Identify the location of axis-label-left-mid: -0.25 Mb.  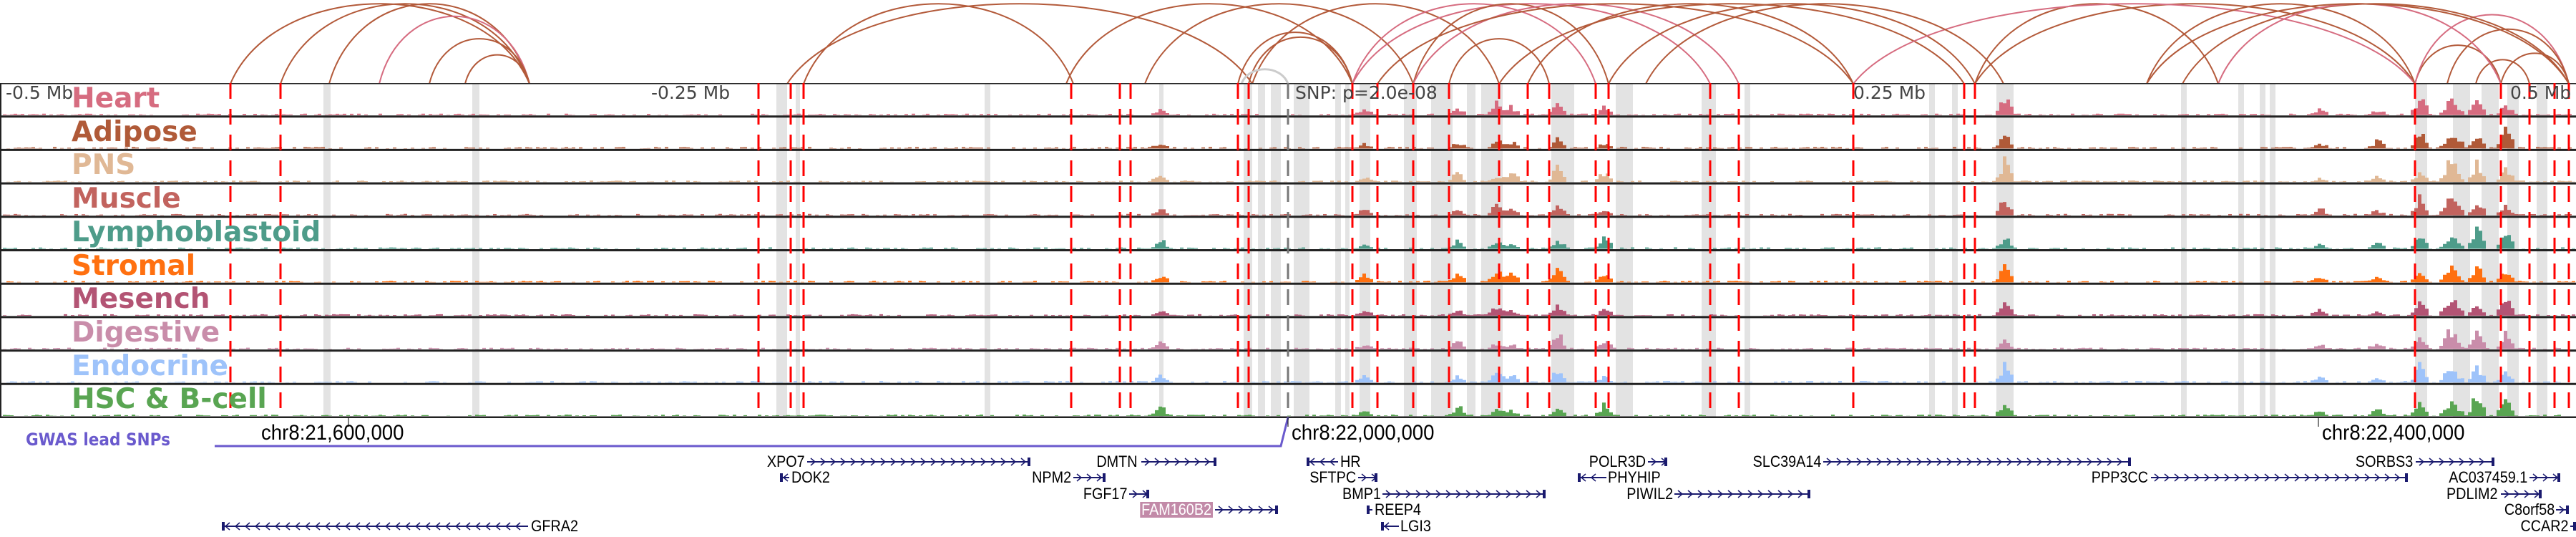
(691, 92).